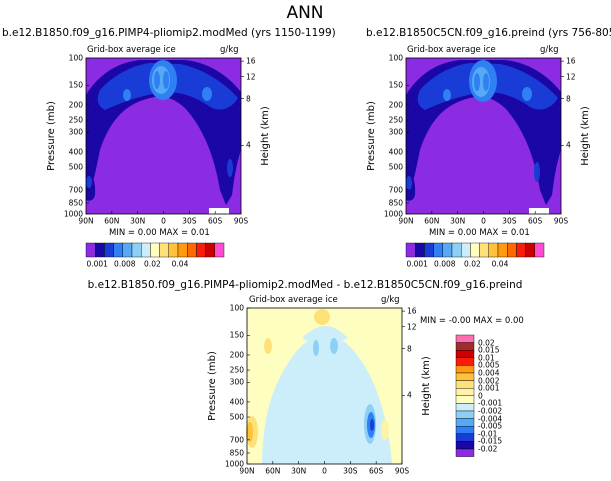 This screenshot has height=481, width=611. Describe the element at coordinates (207, 94) in the screenshot. I see `panel1-ice-spot-right` at that location.